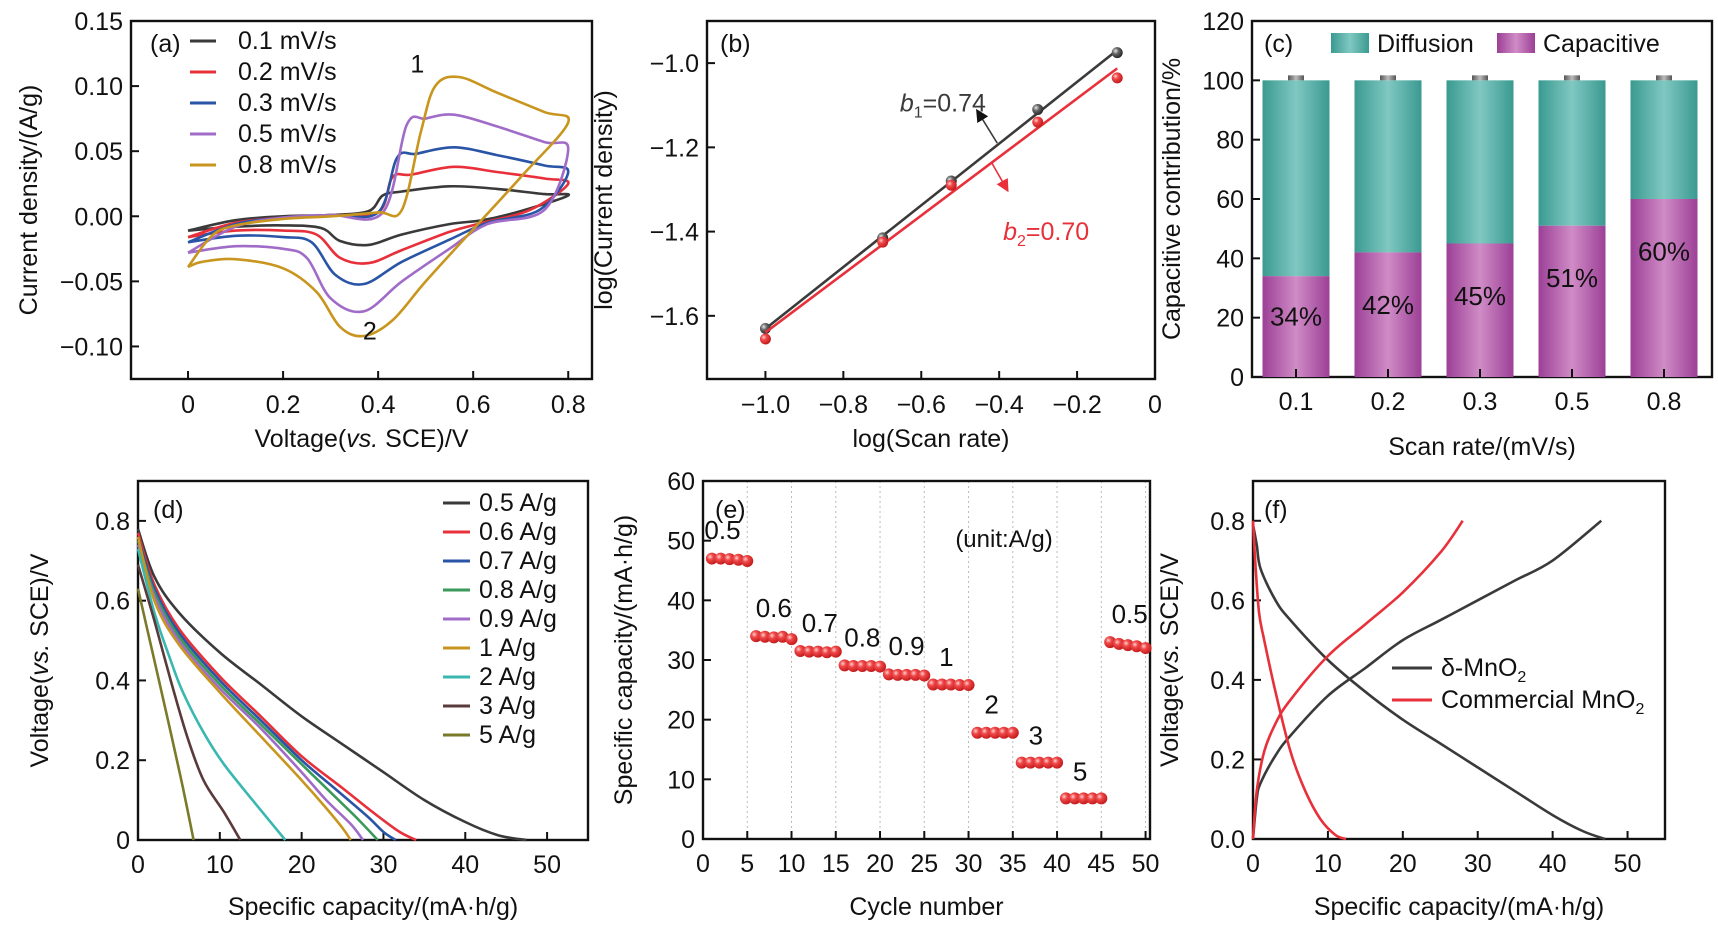 Image resolution: width=1718 pixels, height=930 pixels. What do you see at coordinates (287, 72) in the screenshot?
I see `legend-label: 0.2 mV/s` at bounding box center [287, 72].